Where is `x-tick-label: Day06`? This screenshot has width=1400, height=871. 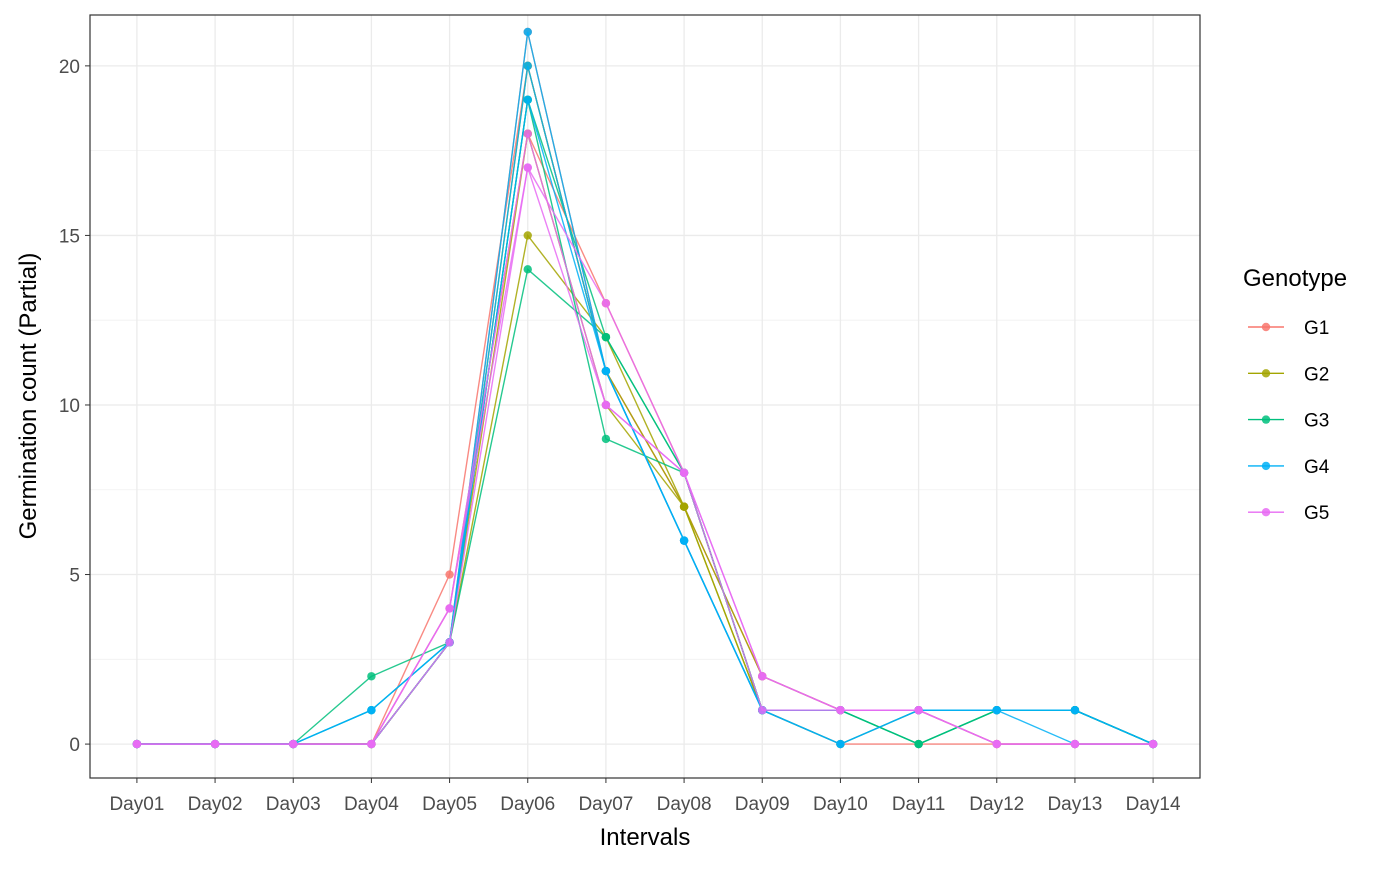
x-tick-label: Day06 is located at coordinates (527, 804).